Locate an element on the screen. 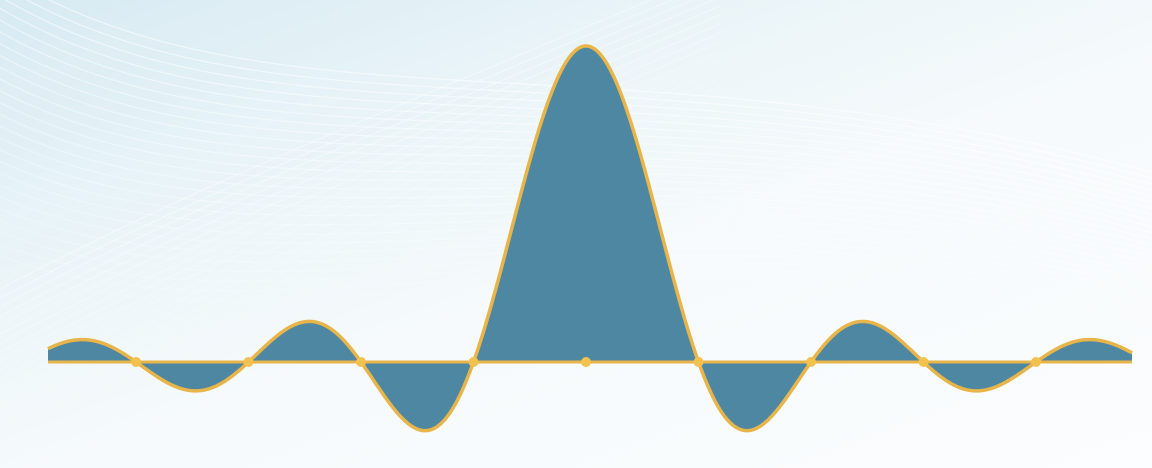 This screenshot has width=1152, height=468. zero-crossing-markers is located at coordinates (586, 362).